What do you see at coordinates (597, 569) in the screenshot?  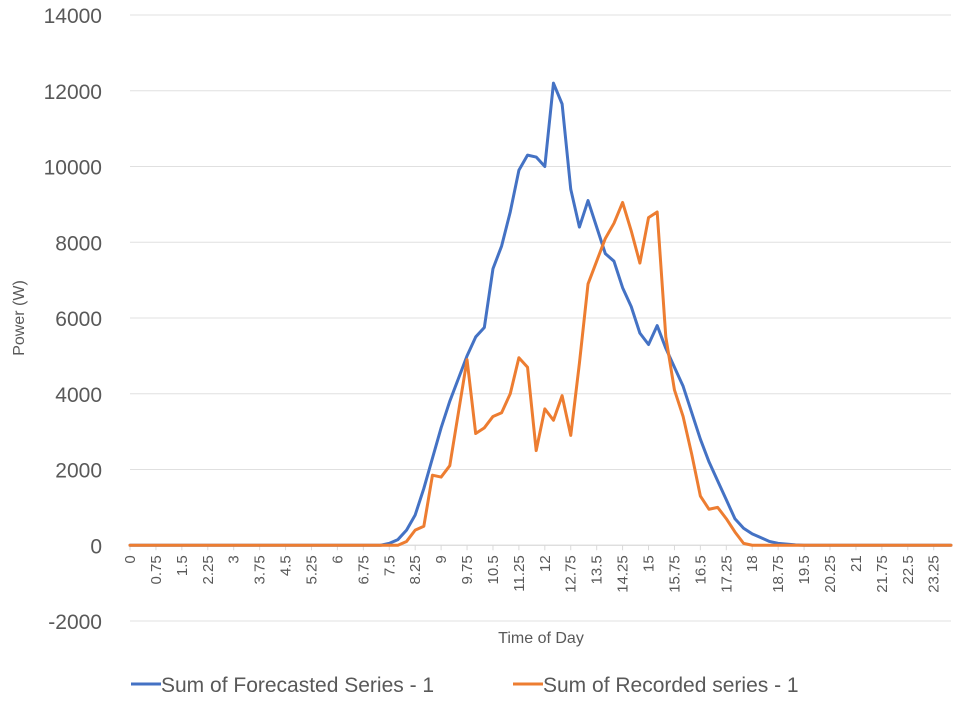 I see `x-tick-label: 13.5` at bounding box center [597, 569].